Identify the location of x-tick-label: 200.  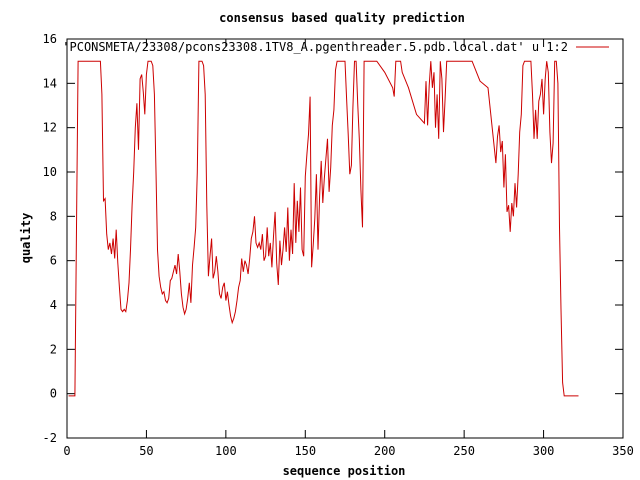
(385, 451).